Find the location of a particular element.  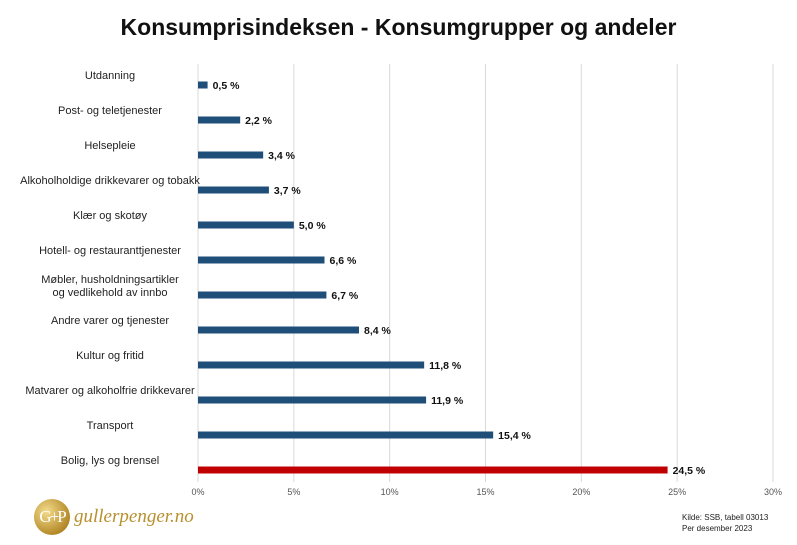

data-label: 15,4 % is located at coordinates (514, 436).